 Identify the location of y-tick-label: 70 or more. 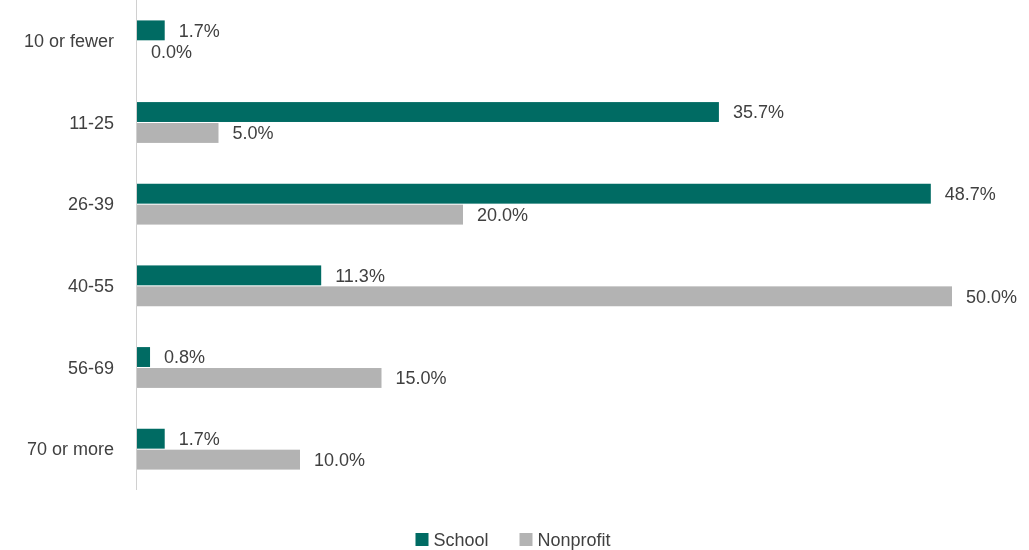
(70, 449).